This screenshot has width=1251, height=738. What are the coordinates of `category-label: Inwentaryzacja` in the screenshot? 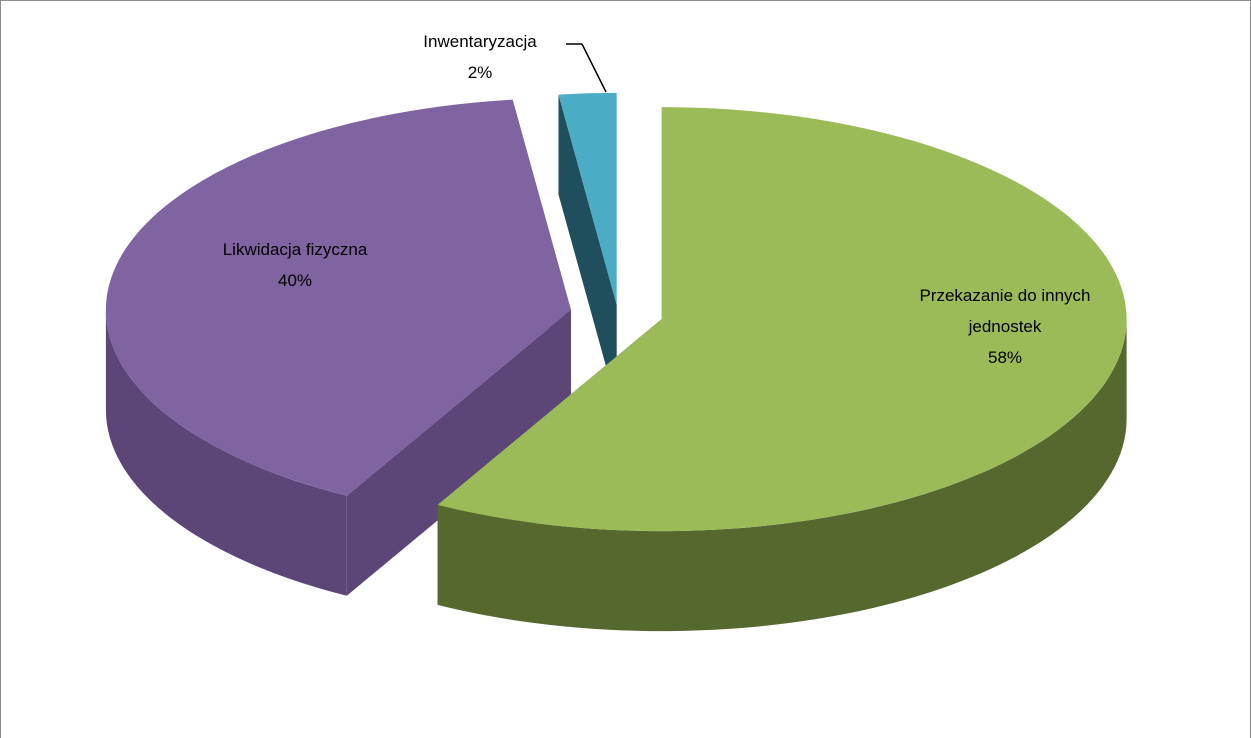 It's located at (480, 41).